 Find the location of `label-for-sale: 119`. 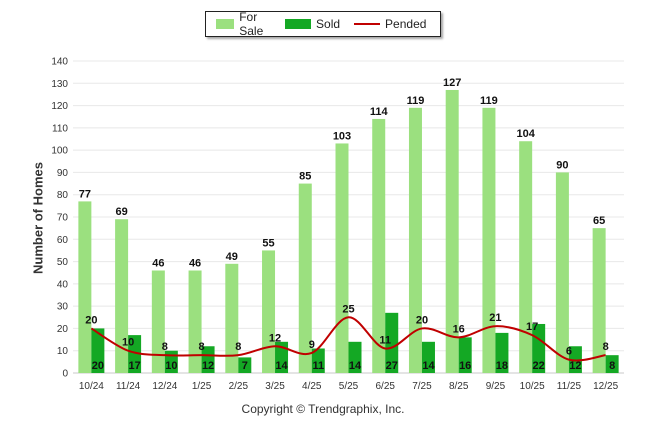

label-for-sale: 119 is located at coordinates (416, 101).